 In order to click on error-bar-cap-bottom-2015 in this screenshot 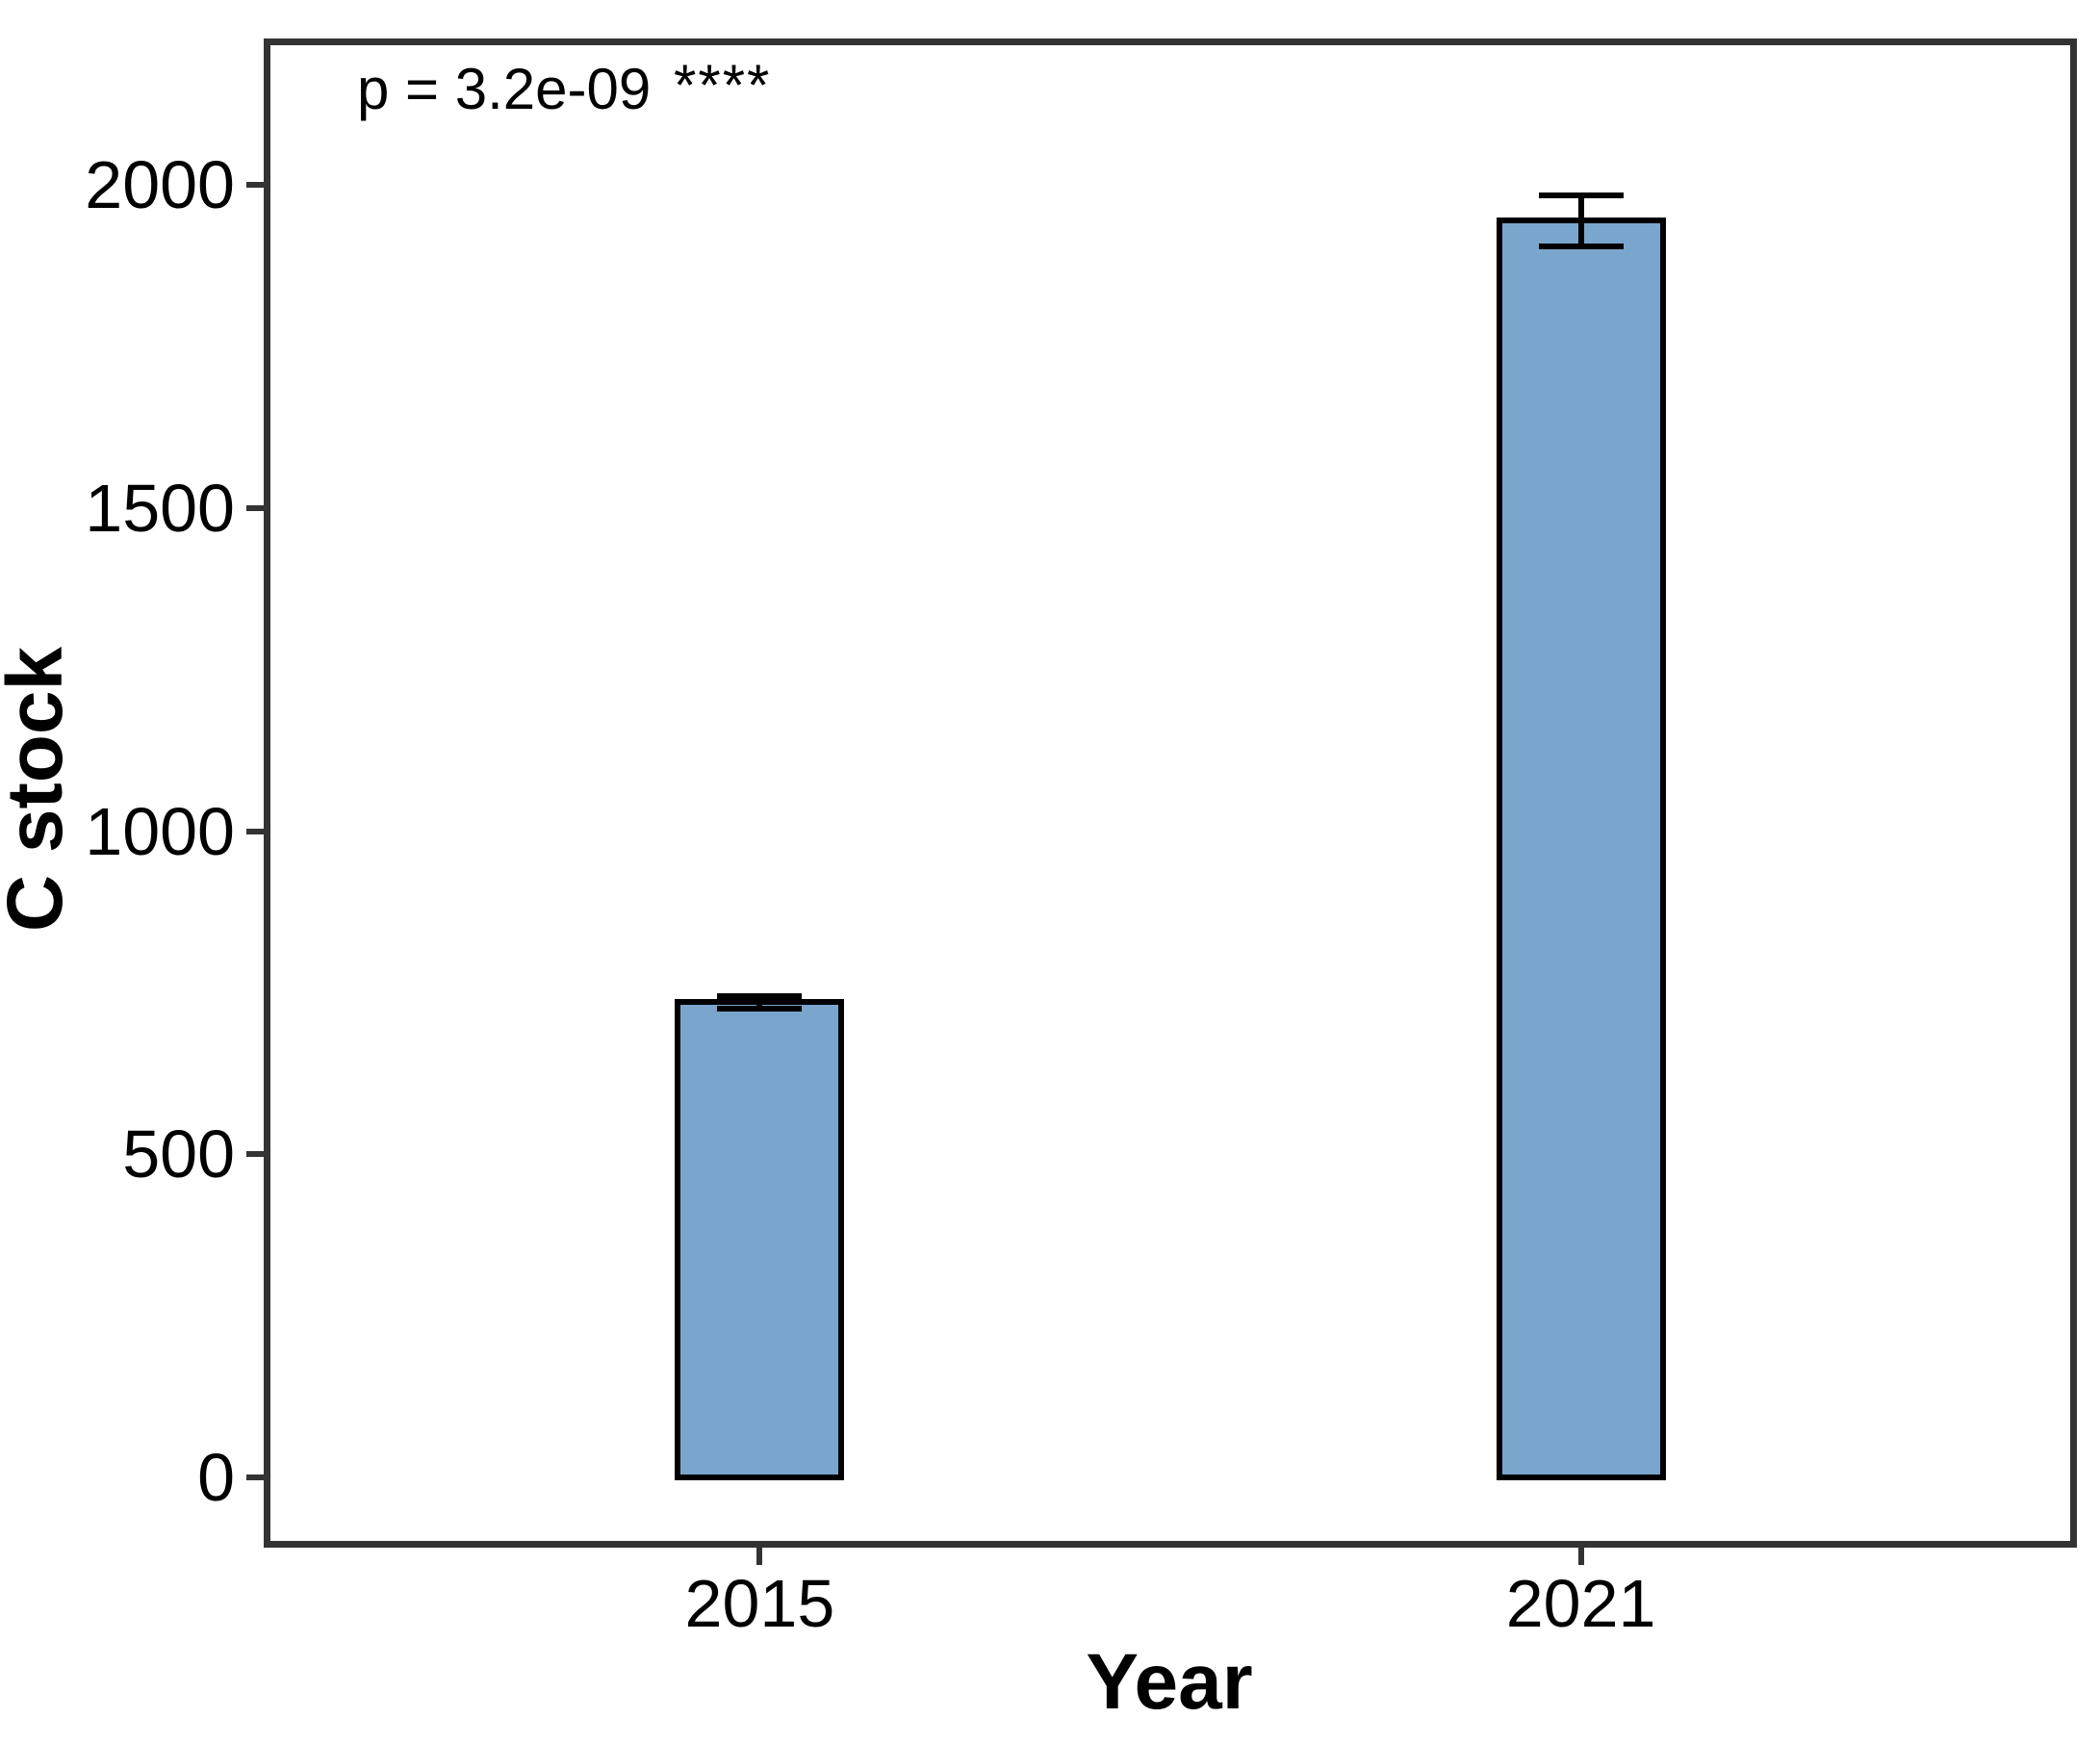, I will do `click(760, 1009)`.